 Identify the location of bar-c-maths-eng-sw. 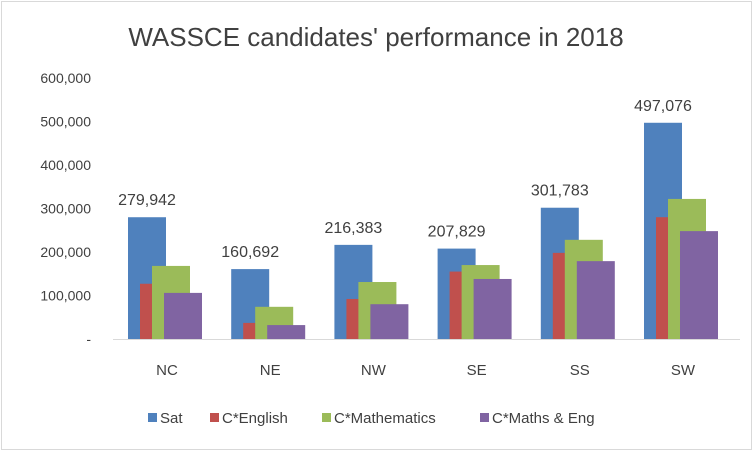
(699, 285).